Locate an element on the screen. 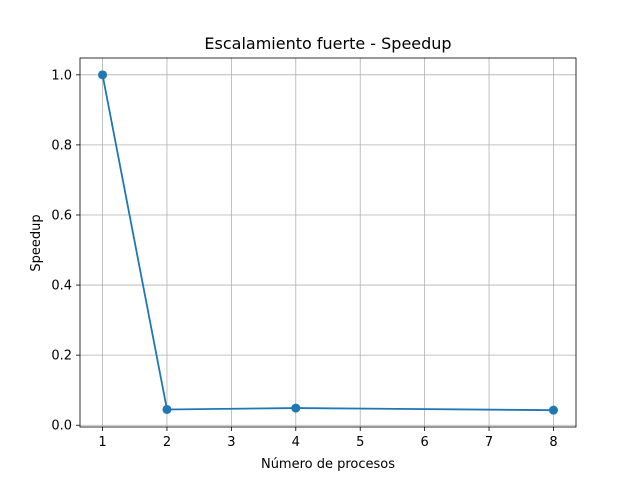  x-tick-label: 3 is located at coordinates (231, 442).